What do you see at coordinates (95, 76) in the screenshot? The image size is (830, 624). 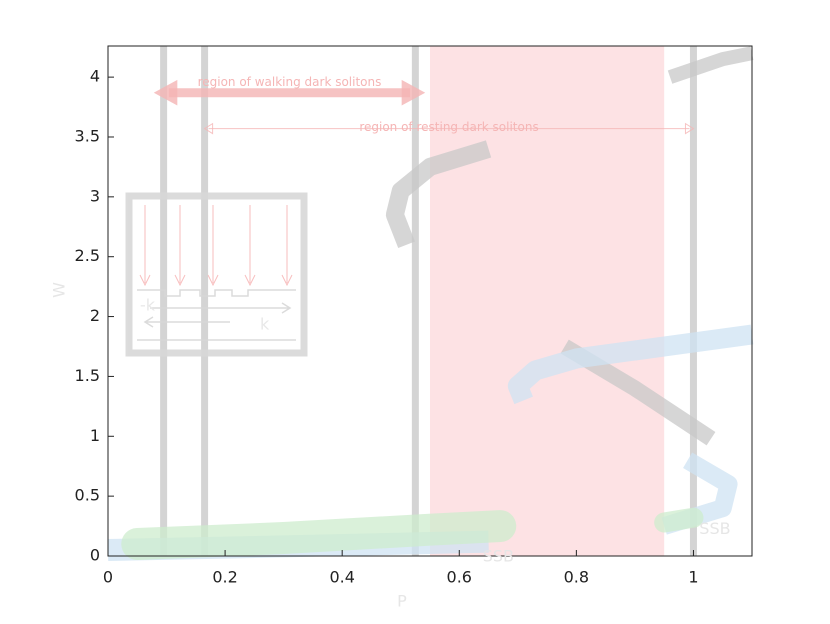 I see `y-tick-label: 4` at bounding box center [95, 76].